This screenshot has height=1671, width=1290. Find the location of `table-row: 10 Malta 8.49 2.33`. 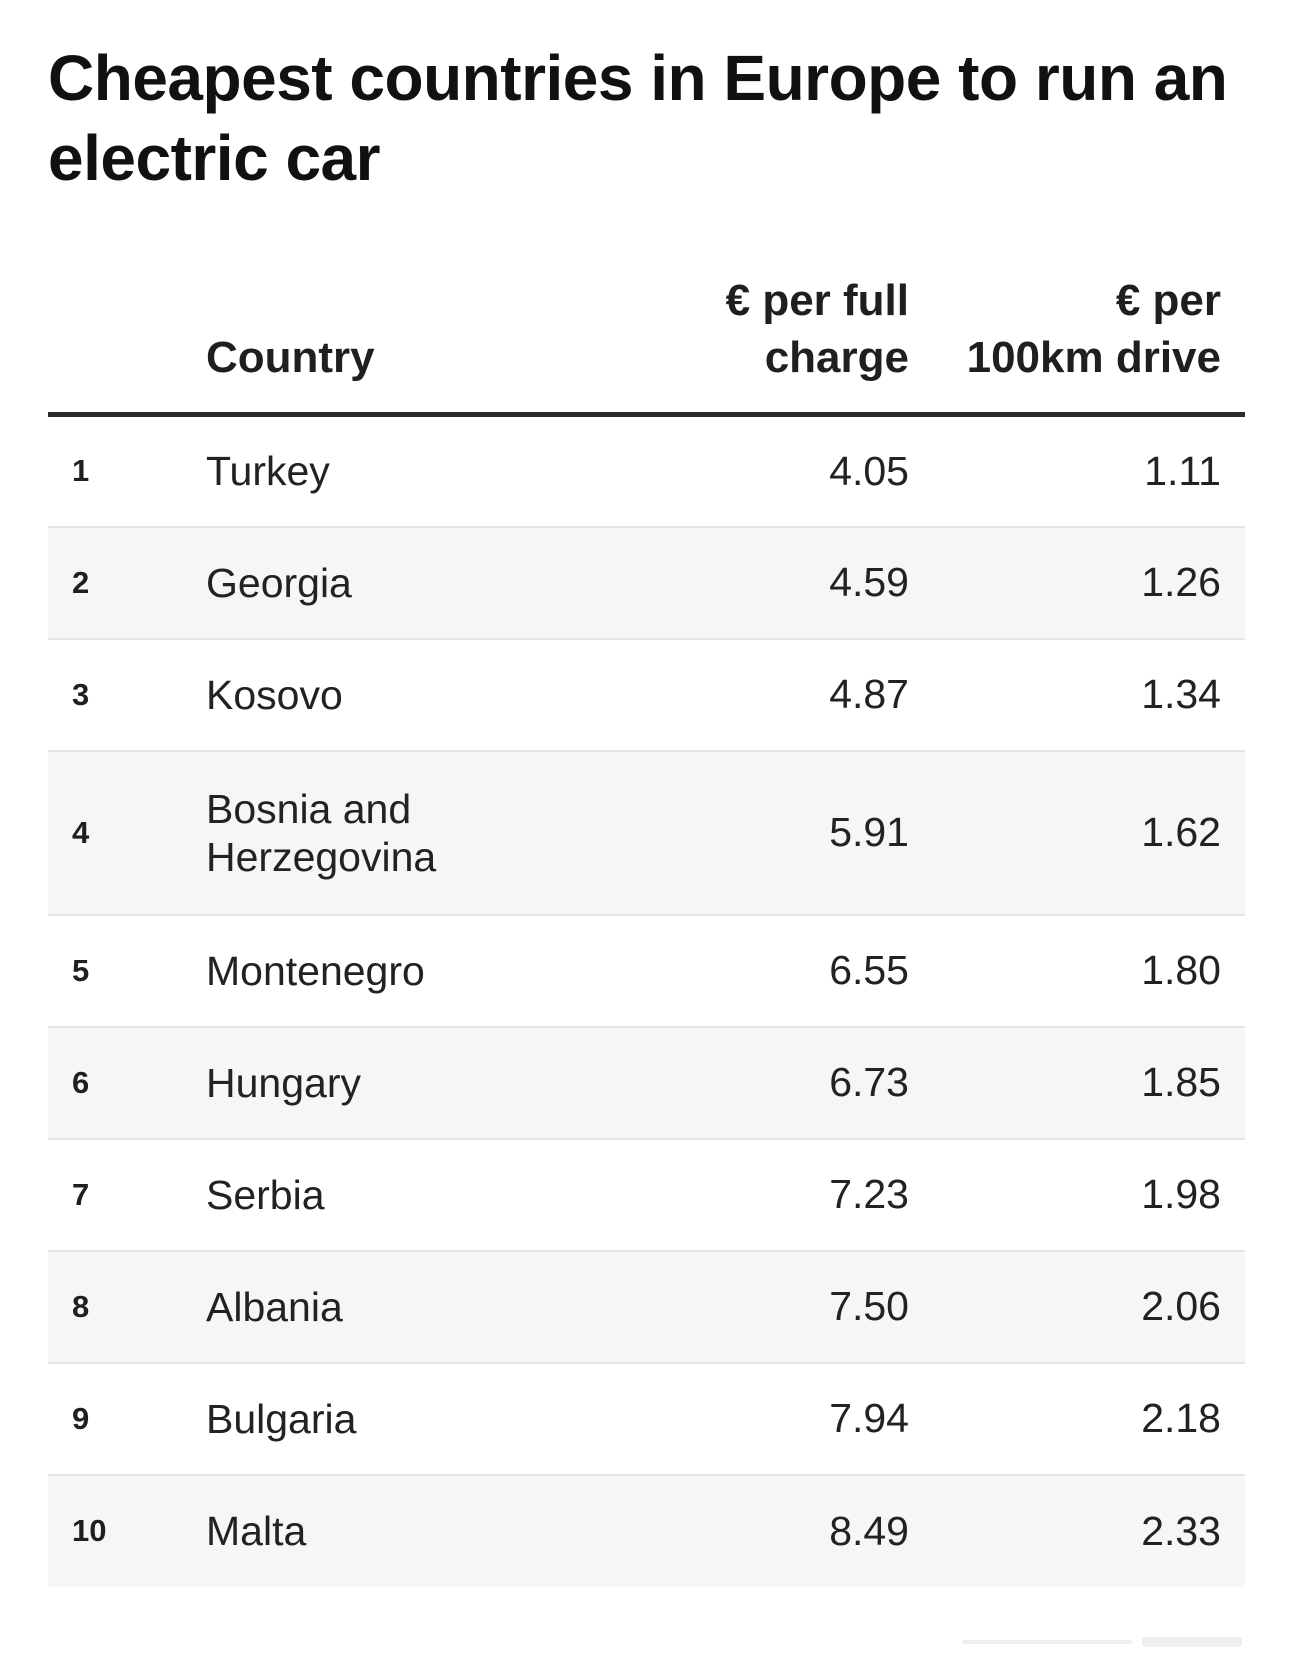

table-row: 10 Malta 8.49 2.33 is located at coordinates (646, 1530).